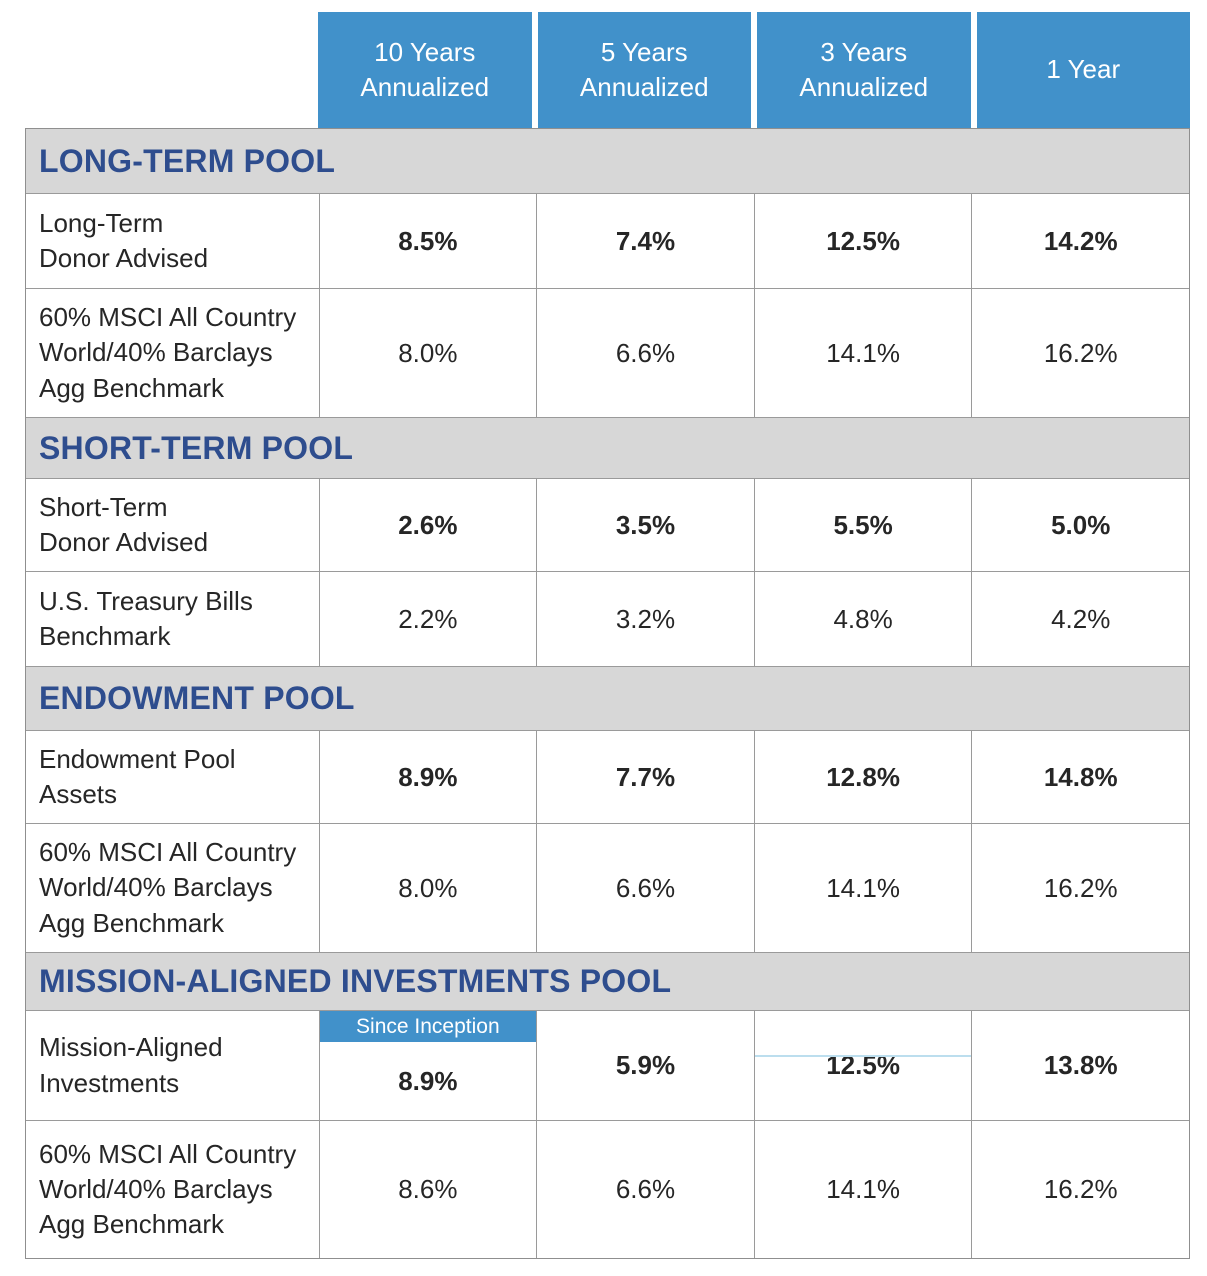 The height and width of the screenshot is (1276, 1207). What do you see at coordinates (645, 241) in the screenshot?
I see `value-cell-5y: 7.4%` at bounding box center [645, 241].